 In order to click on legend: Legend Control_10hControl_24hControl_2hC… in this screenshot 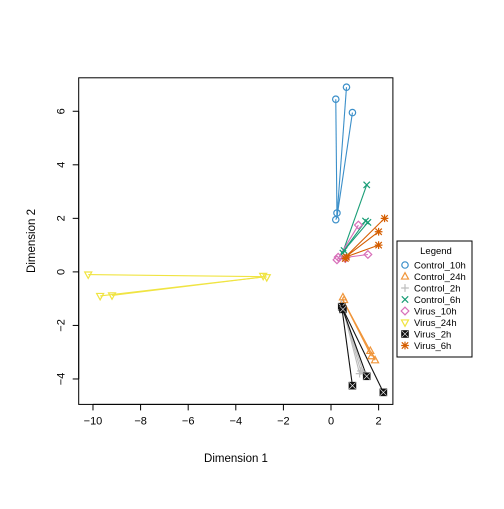, I will do `click(434, 299)`.